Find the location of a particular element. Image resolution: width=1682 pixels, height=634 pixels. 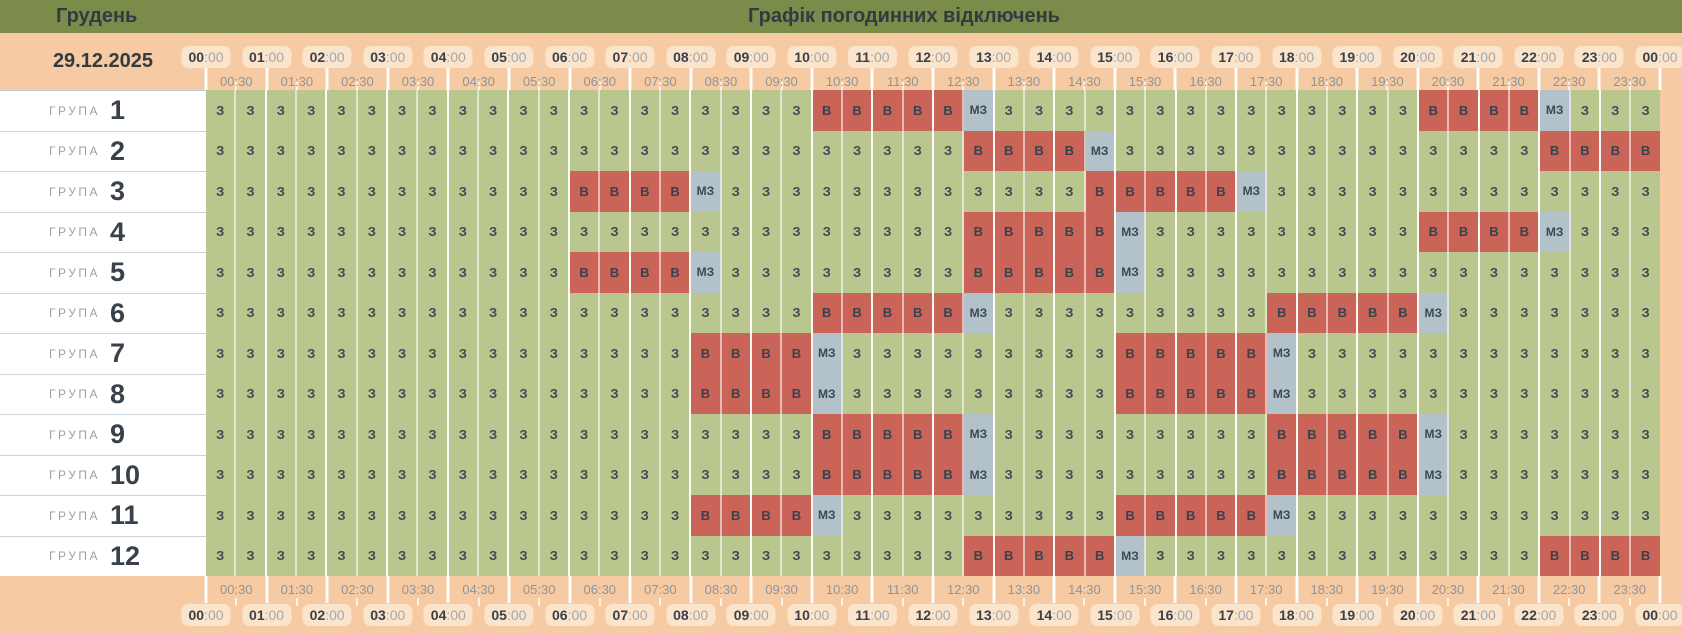

half-hour-label: 12:30 is located at coordinates (963, 81).